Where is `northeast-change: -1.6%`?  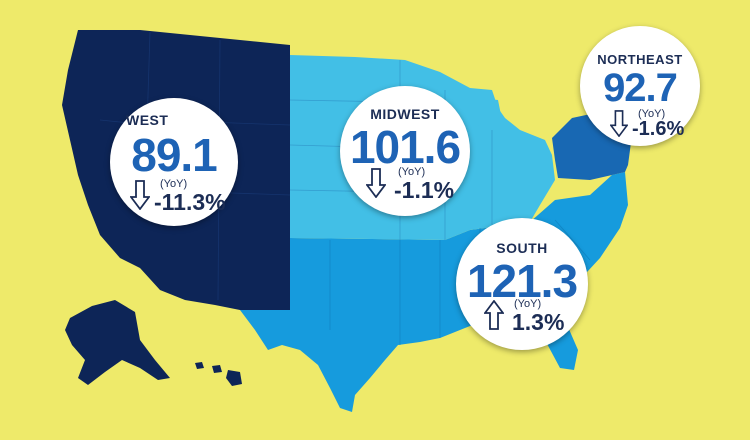
northeast-change: -1.6% is located at coordinates (658, 129).